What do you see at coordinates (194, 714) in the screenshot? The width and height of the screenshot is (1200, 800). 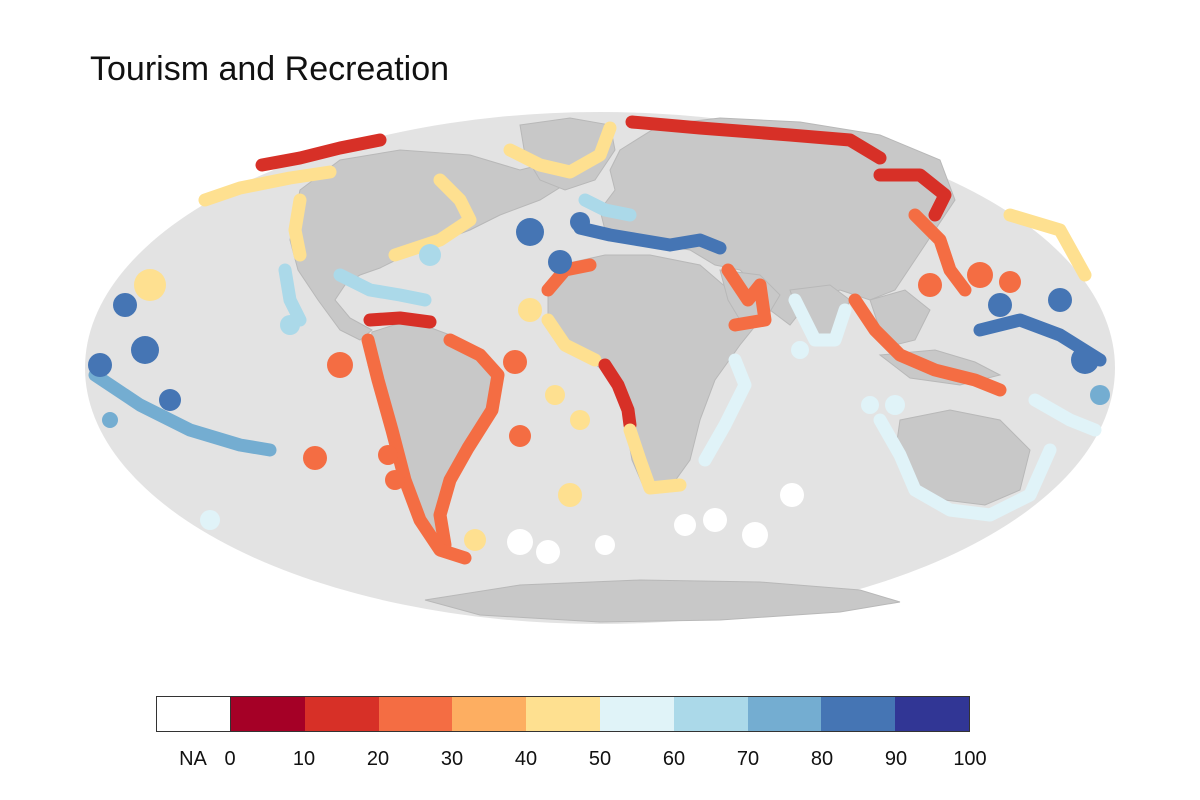 I see `legend-swatch-na` at bounding box center [194, 714].